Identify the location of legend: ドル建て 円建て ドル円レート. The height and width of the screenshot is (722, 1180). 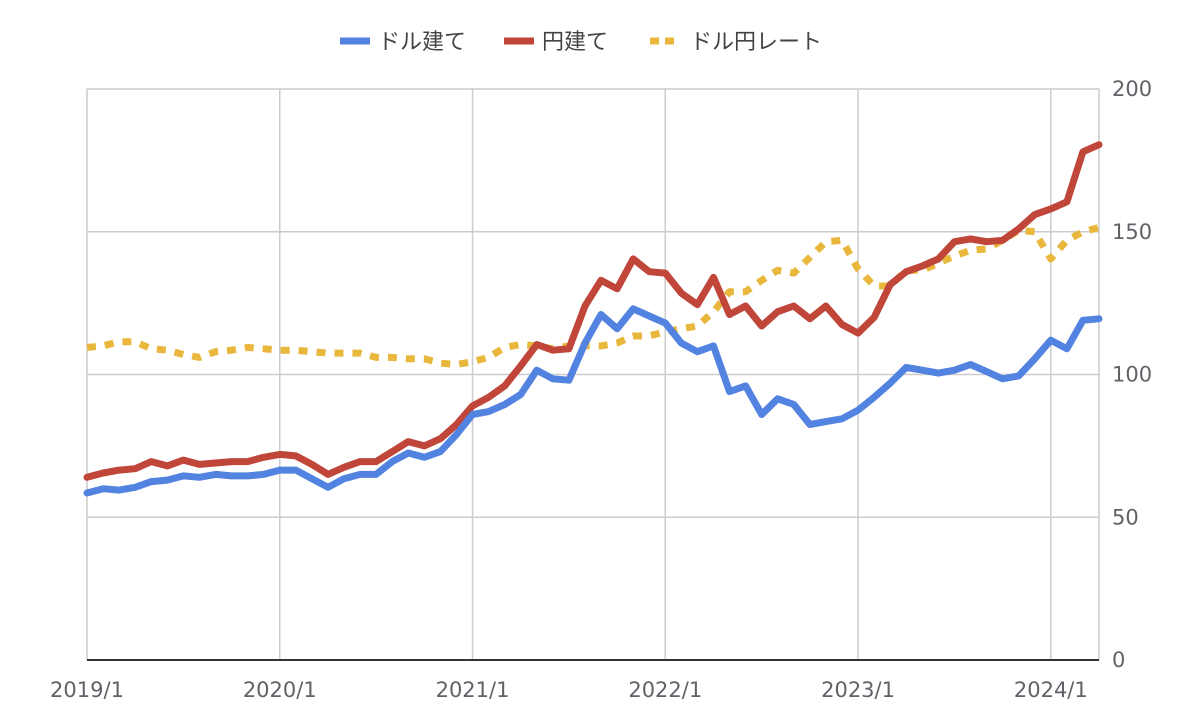
(581, 42).